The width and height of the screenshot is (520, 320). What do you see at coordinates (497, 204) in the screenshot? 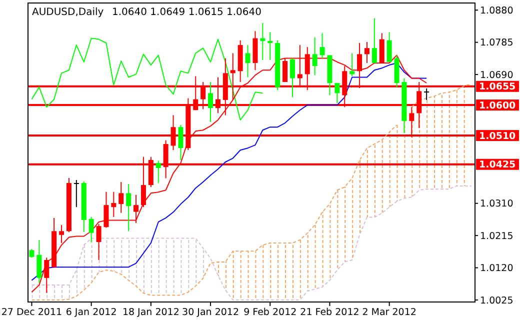
I see `y-tick-label: 1.0310` at bounding box center [497, 204].